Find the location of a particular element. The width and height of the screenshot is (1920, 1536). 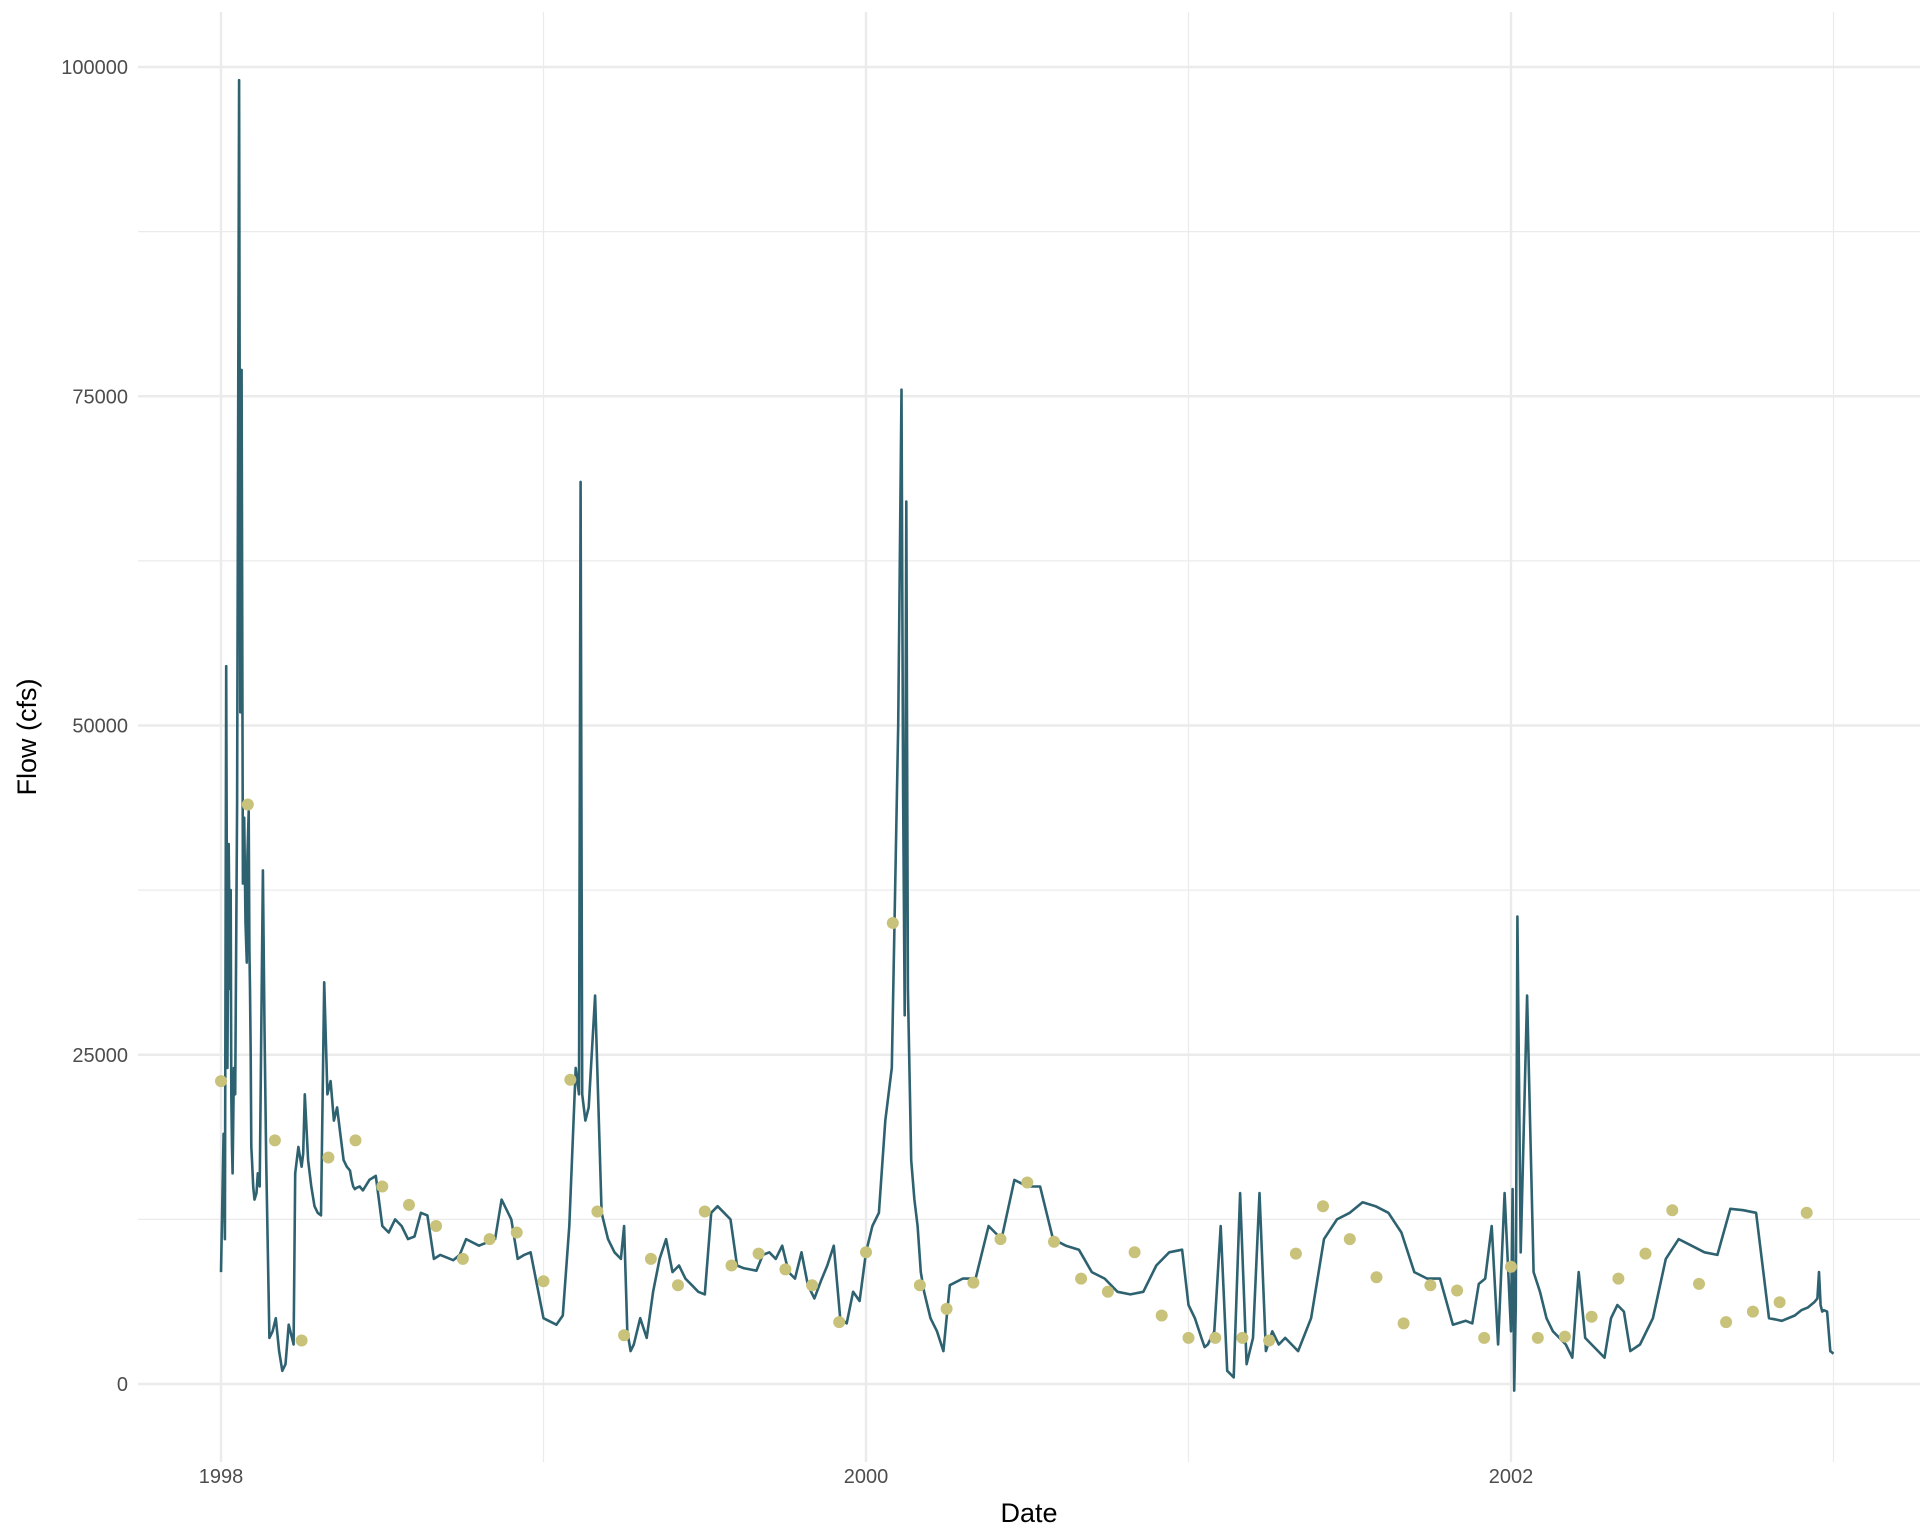

y-tick-labels: 0 25000 50000 75000 100000 is located at coordinates (94, 726).